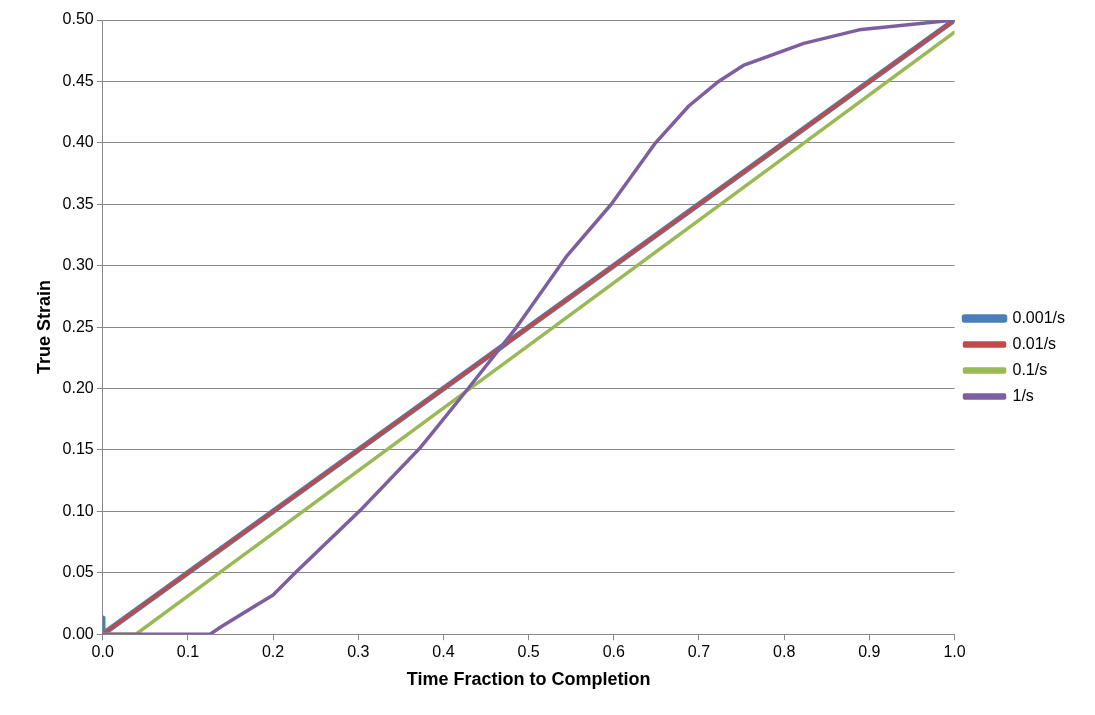 The height and width of the screenshot is (715, 1095). Describe the element at coordinates (443, 652) in the screenshot. I see `x-tick-label: 0.4` at that location.